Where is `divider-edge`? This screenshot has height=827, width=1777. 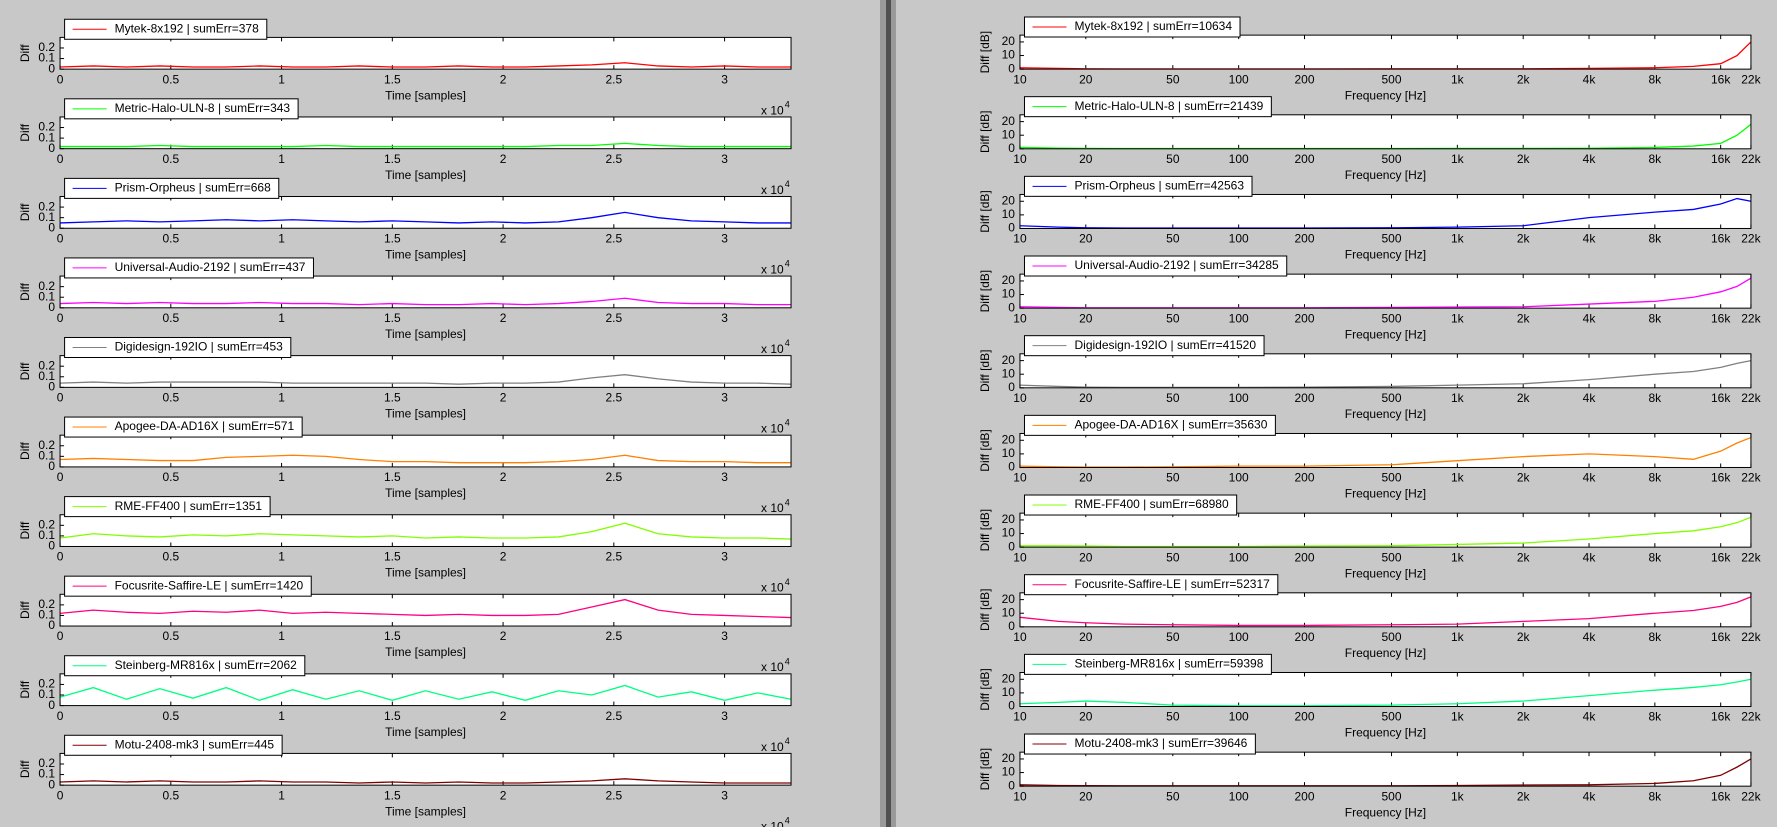 divider-edge is located at coordinates (888, 413).